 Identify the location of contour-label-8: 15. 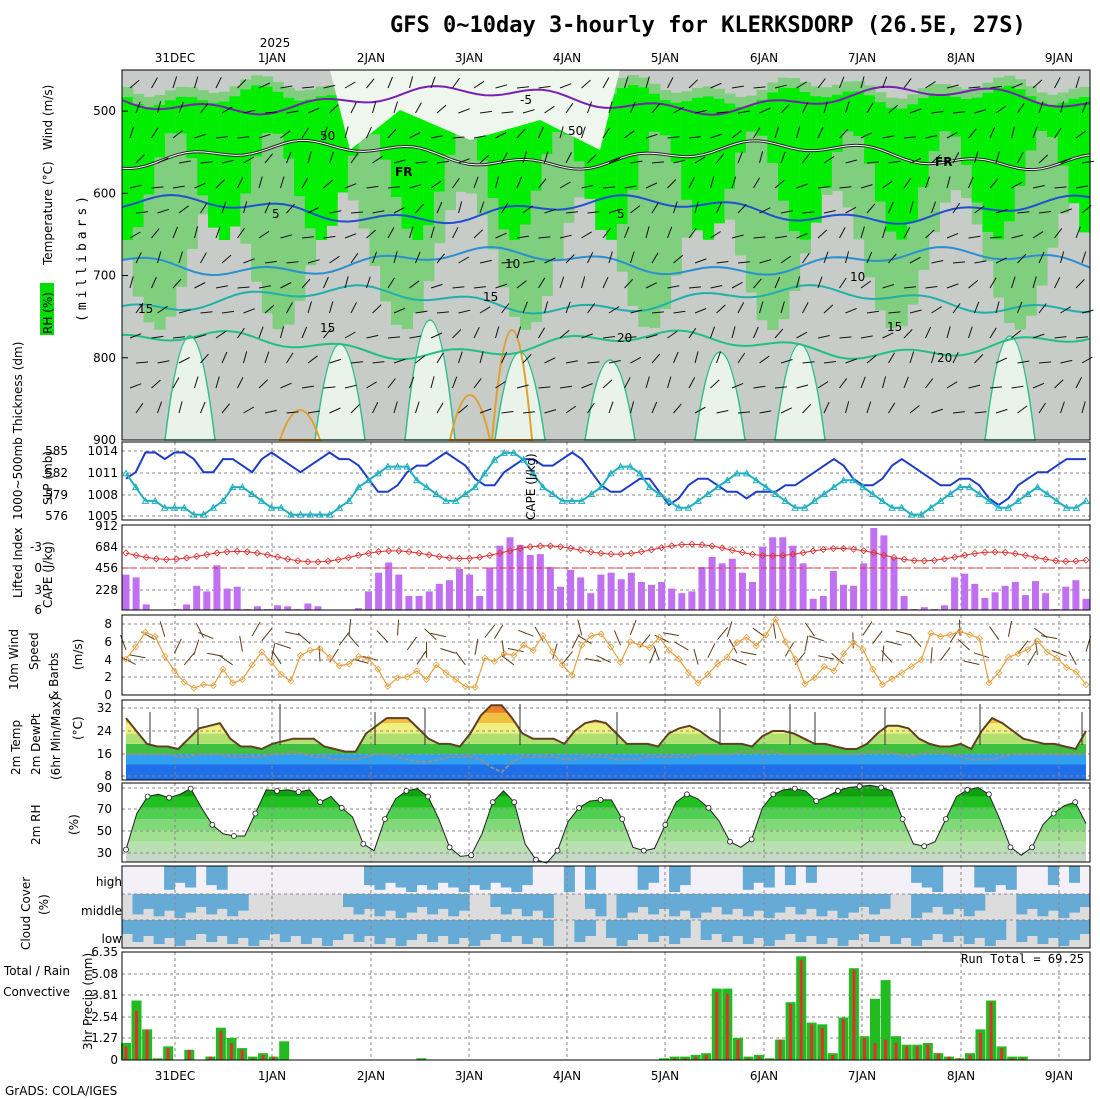
(490, 297).